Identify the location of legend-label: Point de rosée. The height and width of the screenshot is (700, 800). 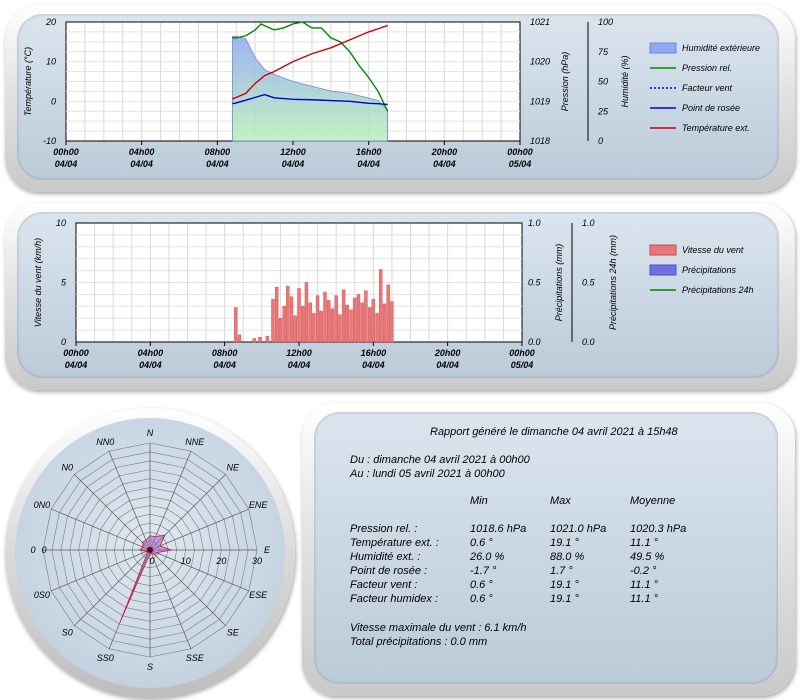
(711, 108).